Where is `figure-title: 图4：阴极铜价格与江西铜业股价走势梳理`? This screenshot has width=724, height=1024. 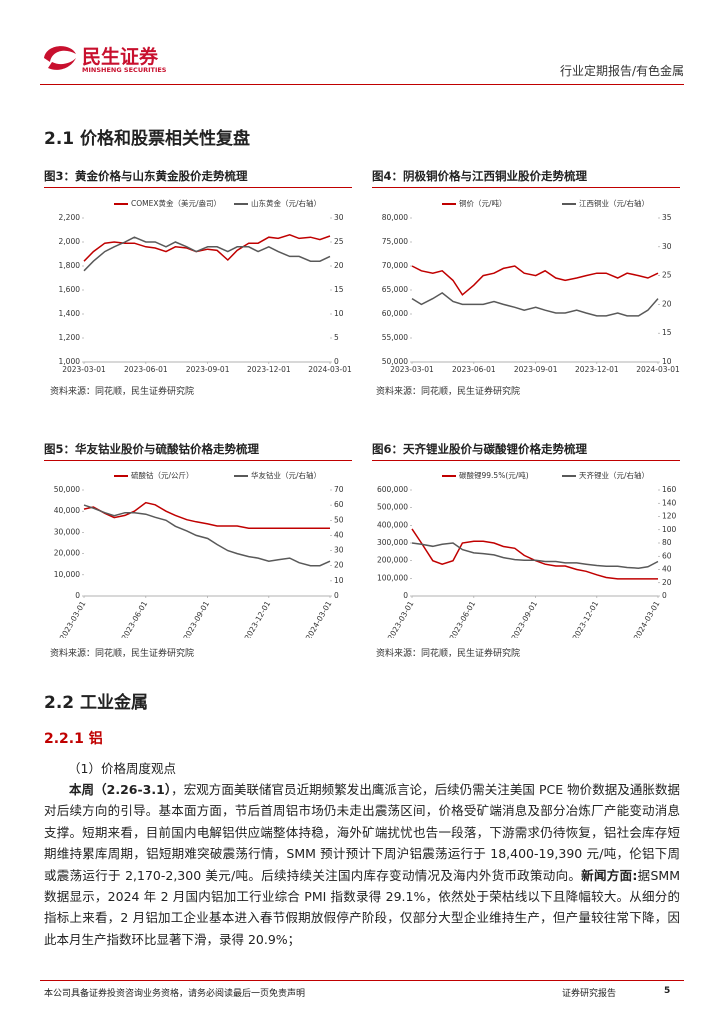
figure-title: 图4：阴极铜价格与江西铜业股价走势梳理 is located at coordinates (526, 178).